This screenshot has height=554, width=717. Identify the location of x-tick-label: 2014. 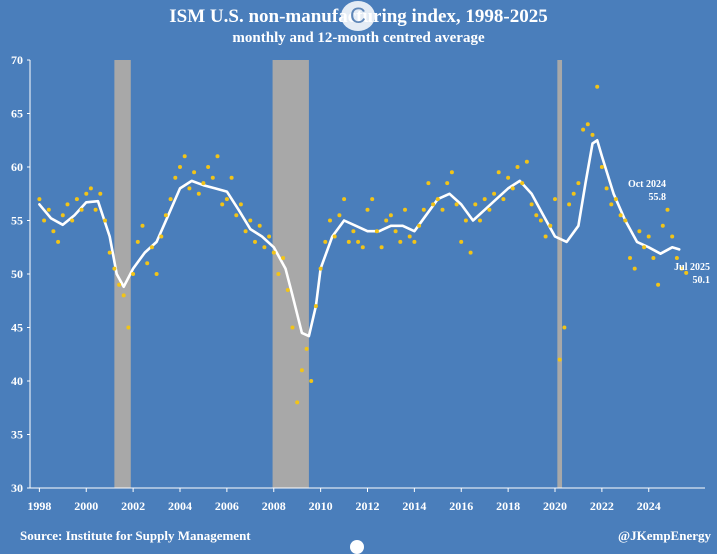
(414, 506).